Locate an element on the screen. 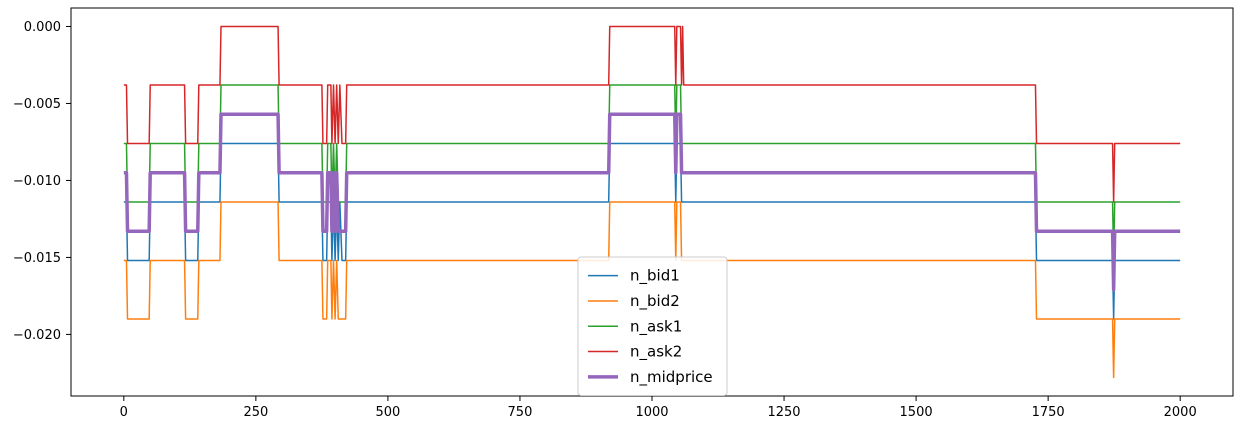 This screenshot has height=428, width=1243. x-tick-label: 0 is located at coordinates (124, 412).